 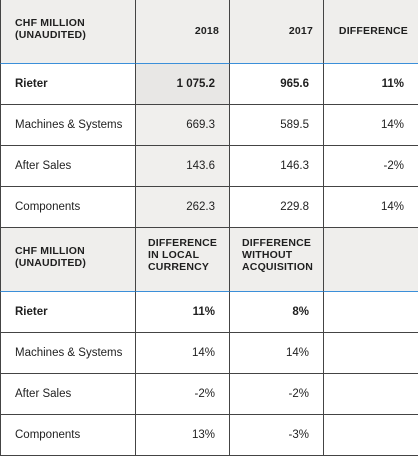 I want to click on value-2017: 146.3, so click(x=277, y=166).